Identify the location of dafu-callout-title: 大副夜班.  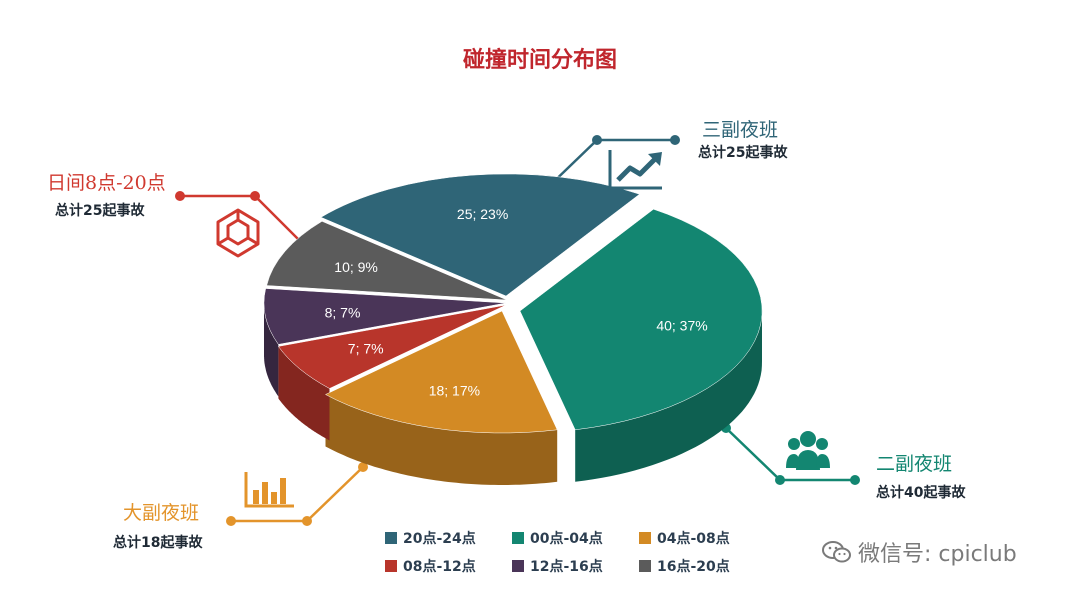
(161, 513).